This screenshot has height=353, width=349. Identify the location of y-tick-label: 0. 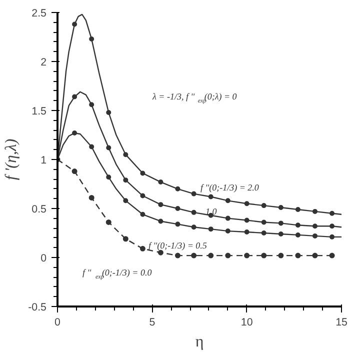
(43, 258).